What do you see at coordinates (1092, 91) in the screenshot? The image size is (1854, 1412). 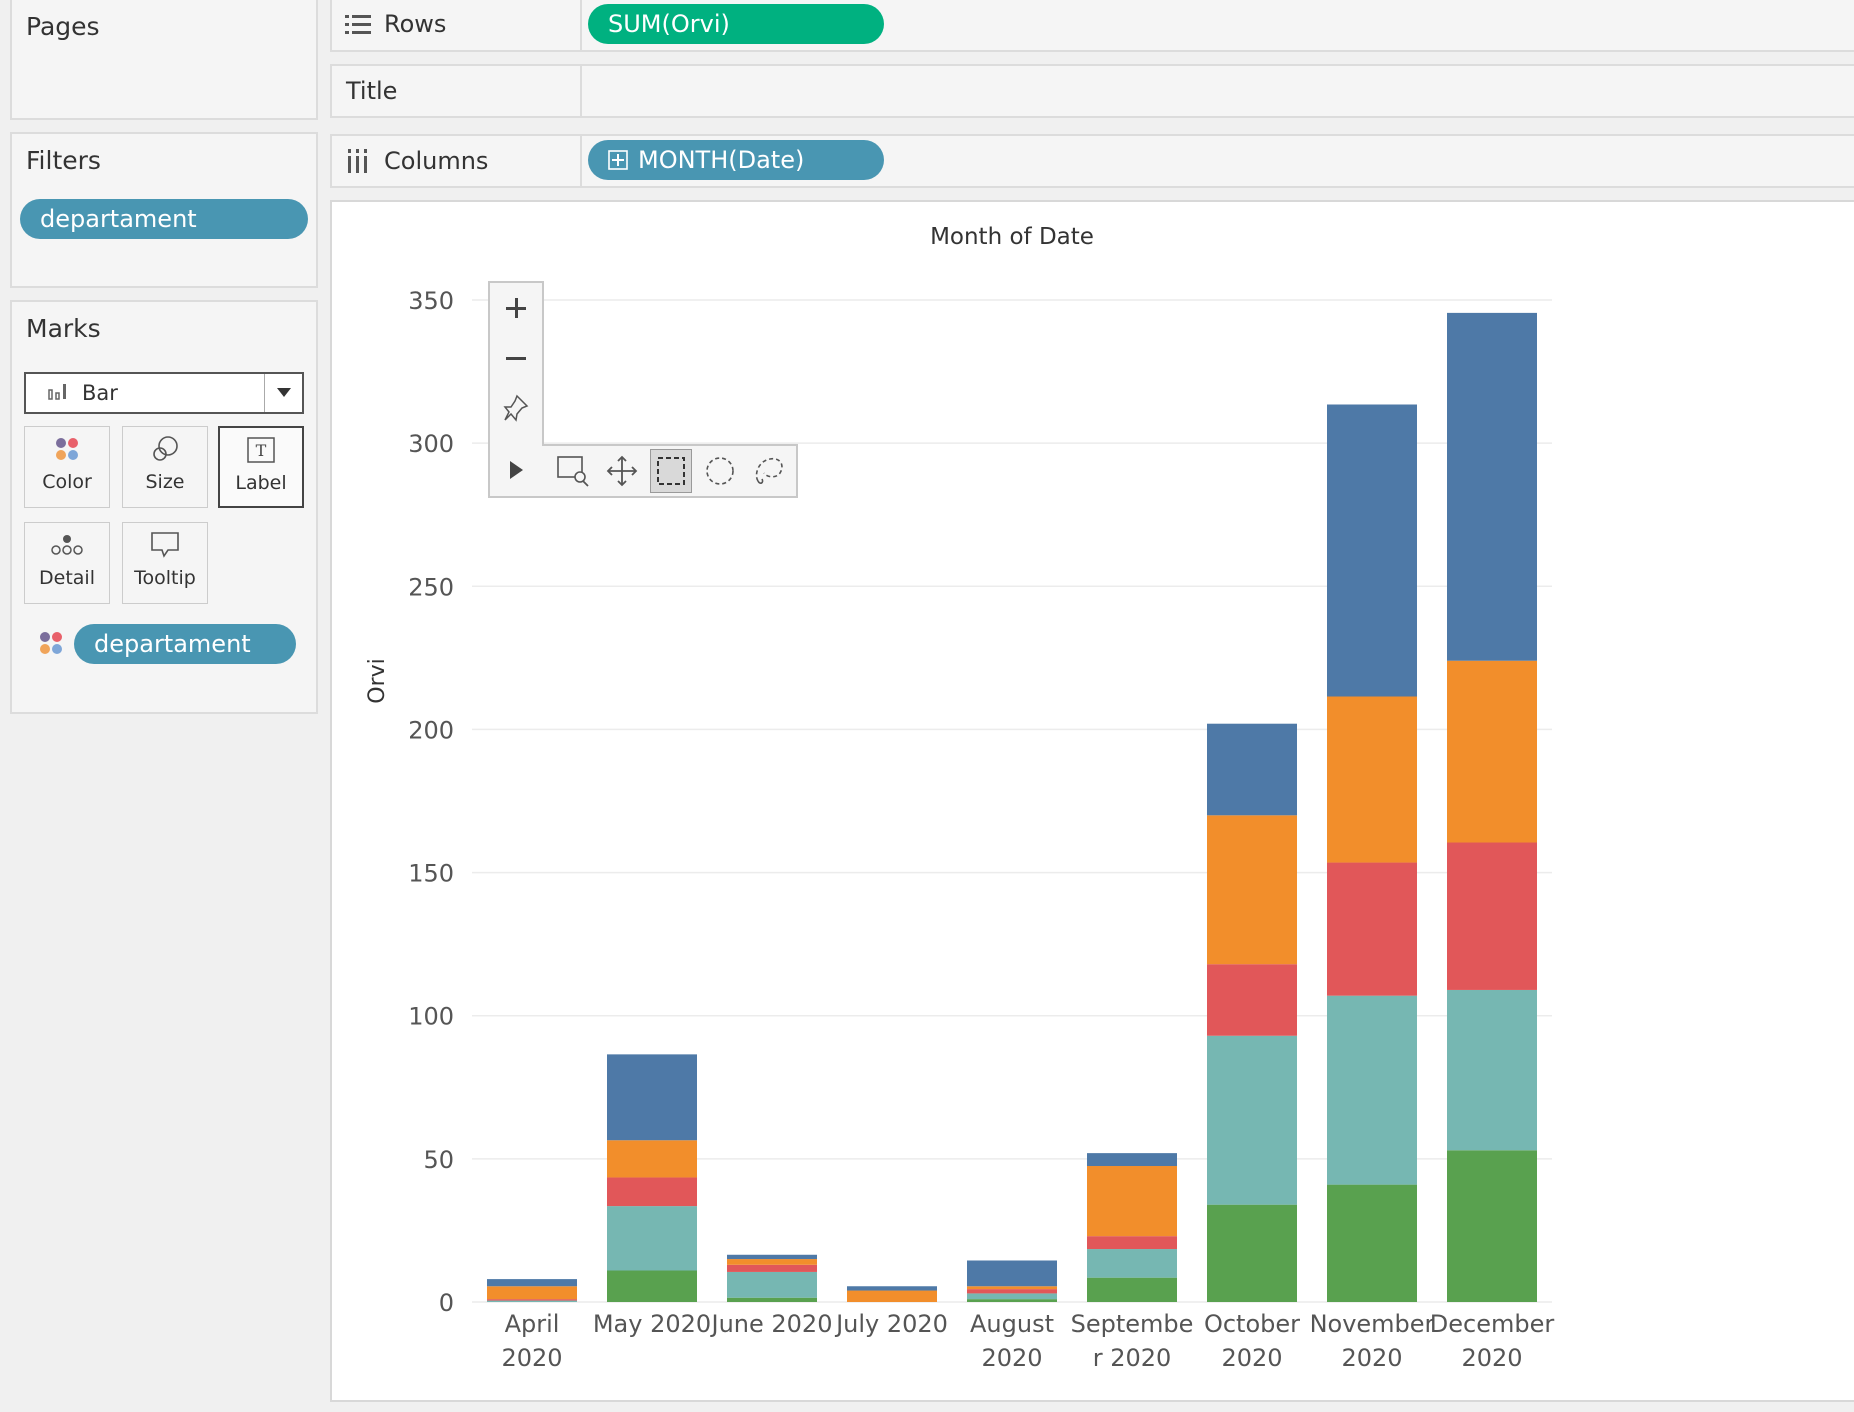 I see `title-shelf: Title` at bounding box center [1092, 91].